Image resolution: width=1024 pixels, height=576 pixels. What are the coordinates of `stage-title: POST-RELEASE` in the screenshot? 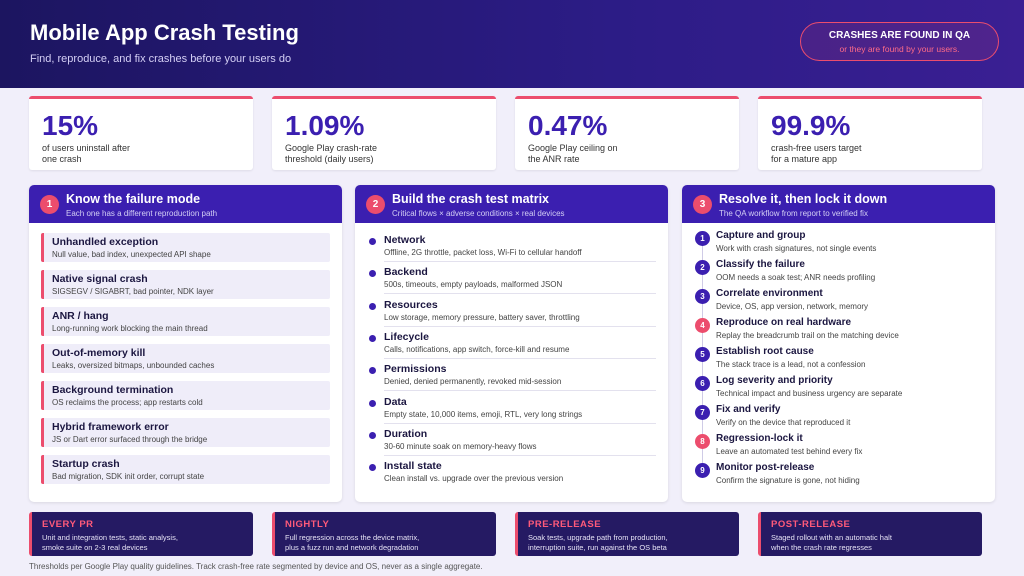 It's located at (811, 524).